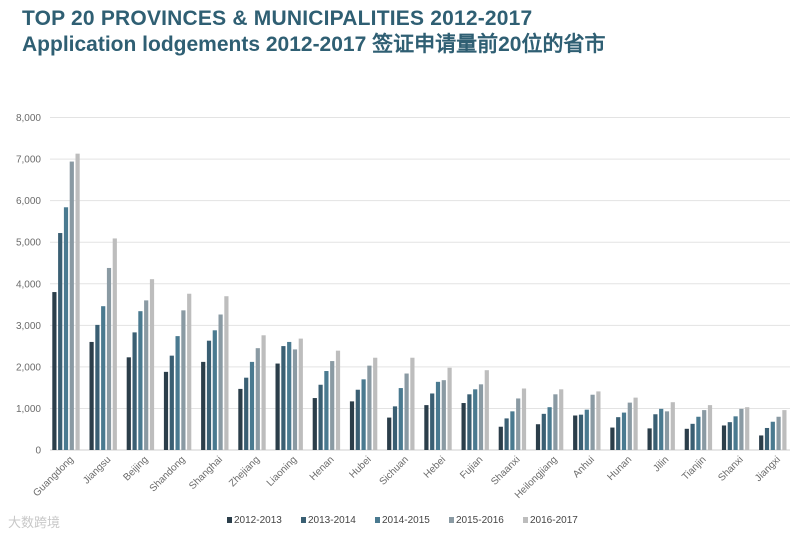 This screenshot has height=537, width=800. I want to click on x-category-label: Zhejiang, so click(244, 471).